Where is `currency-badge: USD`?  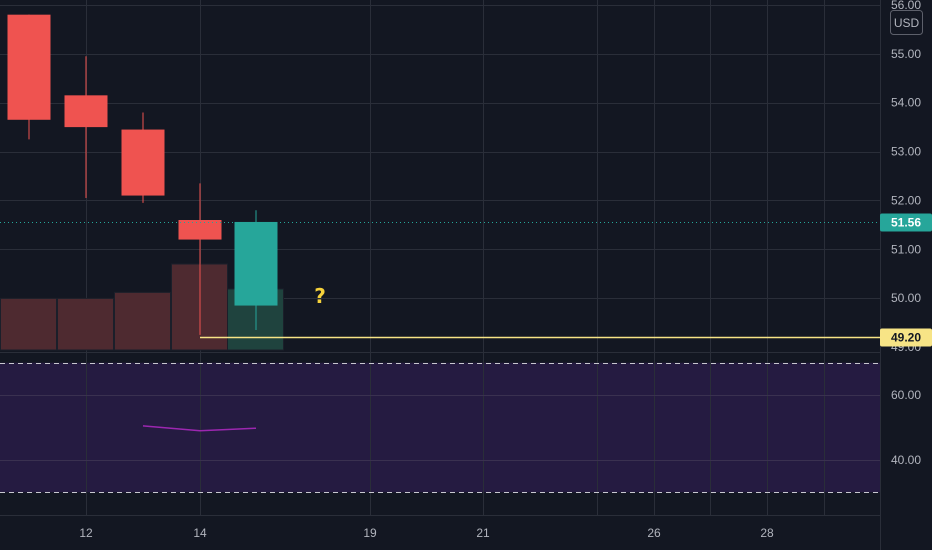 currency-badge: USD is located at coordinates (907, 23).